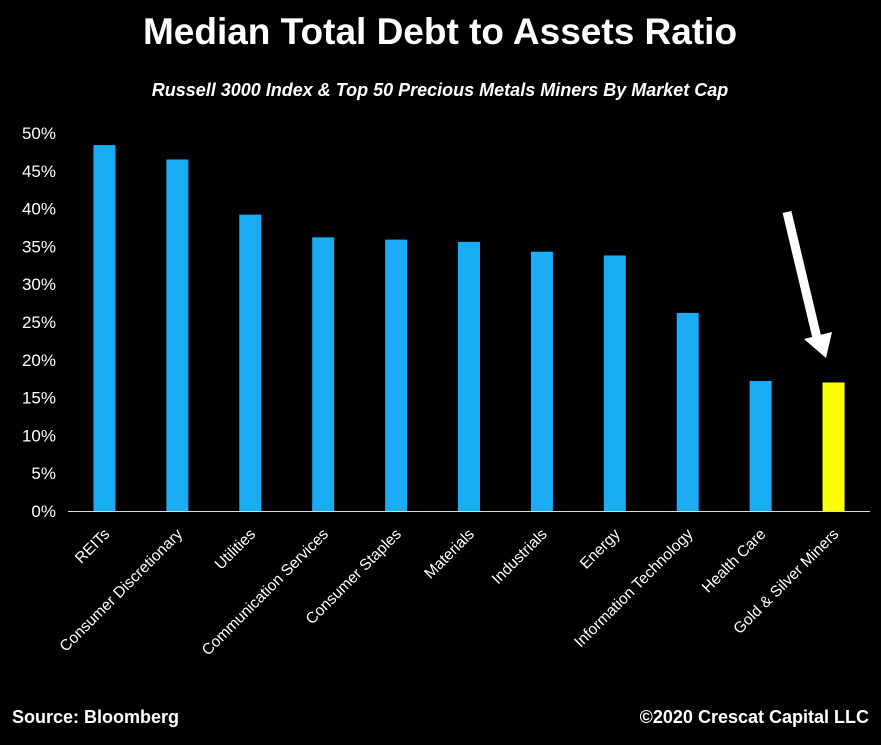 The height and width of the screenshot is (745, 881). Describe the element at coordinates (39, 398) in the screenshot. I see `y-tick-label: 15%` at that location.